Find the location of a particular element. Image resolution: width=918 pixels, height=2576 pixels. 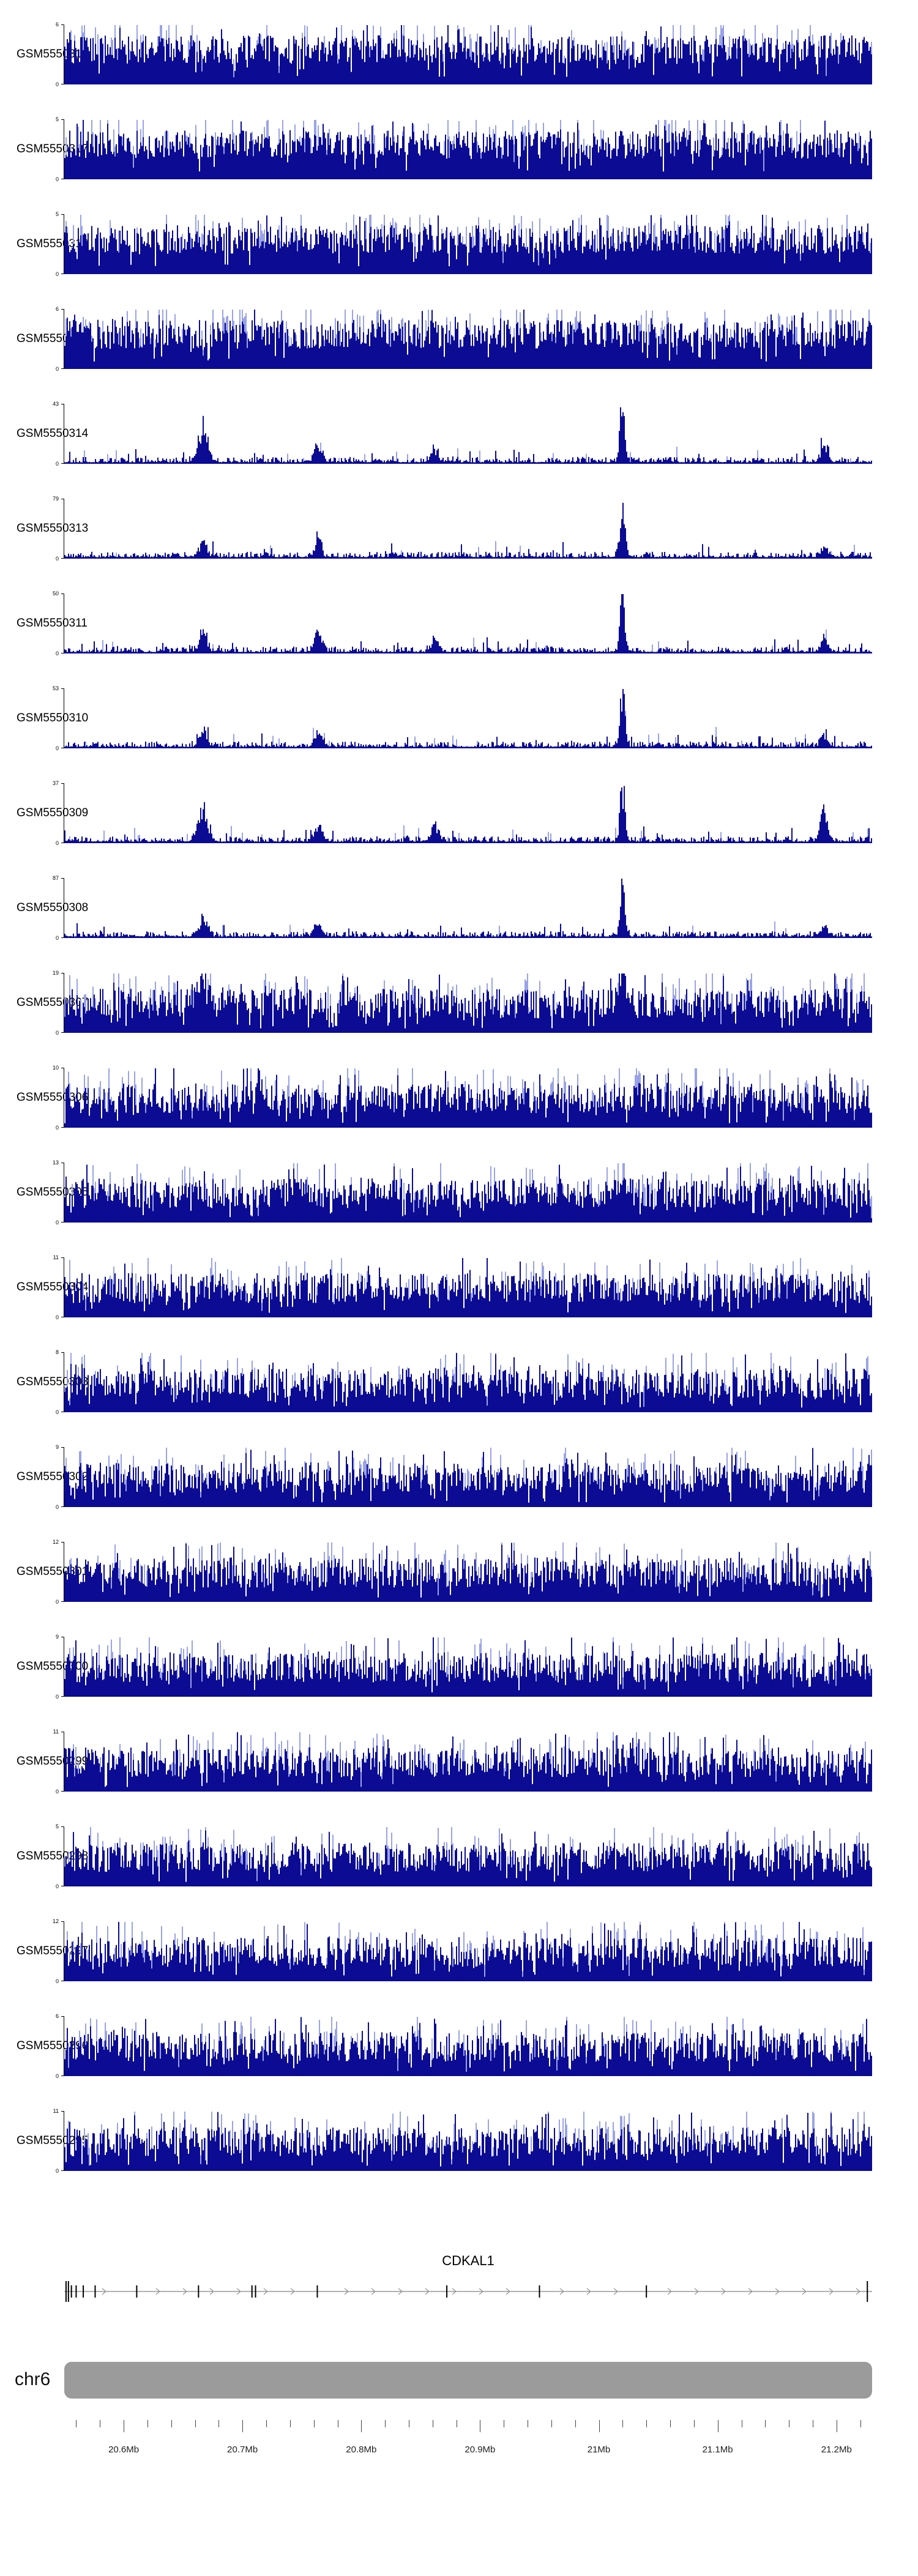

track-row-GSM5550303: GSM5550303 8 0 is located at coordinates (459, 1392).